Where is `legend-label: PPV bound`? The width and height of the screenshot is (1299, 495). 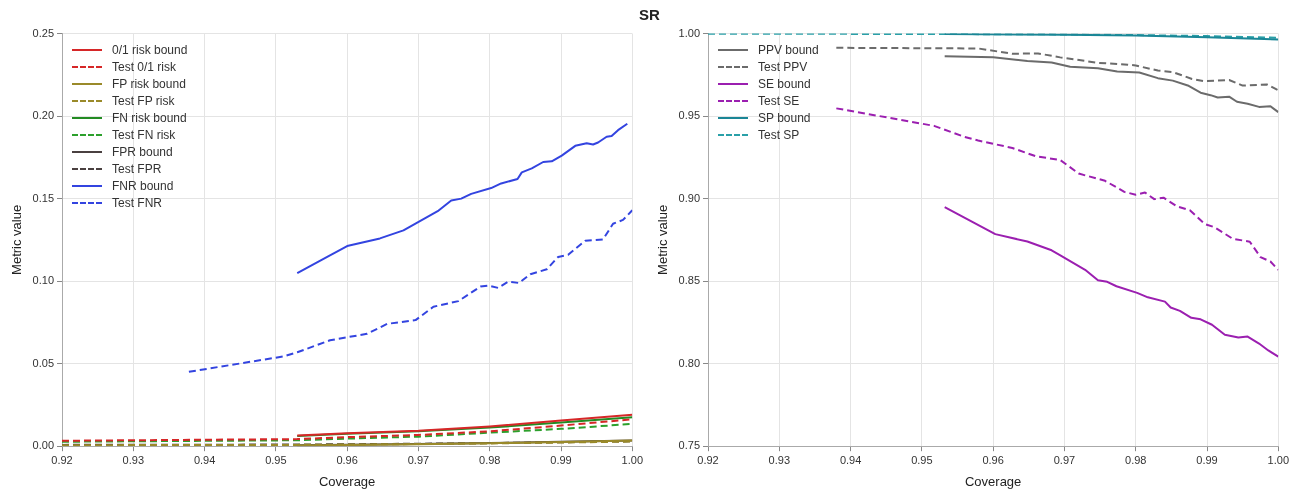 legend-label: PPV bound is located at coordinates (788, 50).